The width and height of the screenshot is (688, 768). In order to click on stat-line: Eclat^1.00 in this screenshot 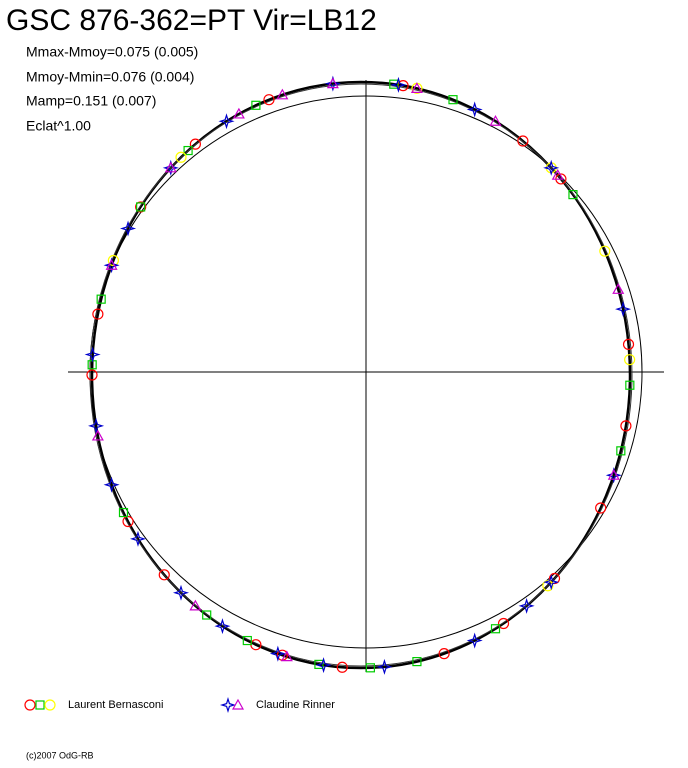, I will do `click(58, 126)`.